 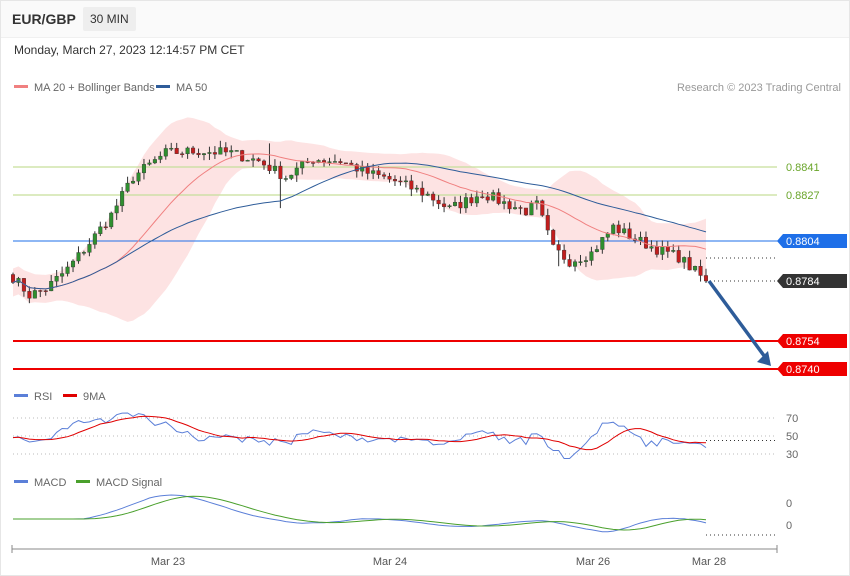 I want to click on rsi-legend-label-0: RSI, so click(x=43, y=397).